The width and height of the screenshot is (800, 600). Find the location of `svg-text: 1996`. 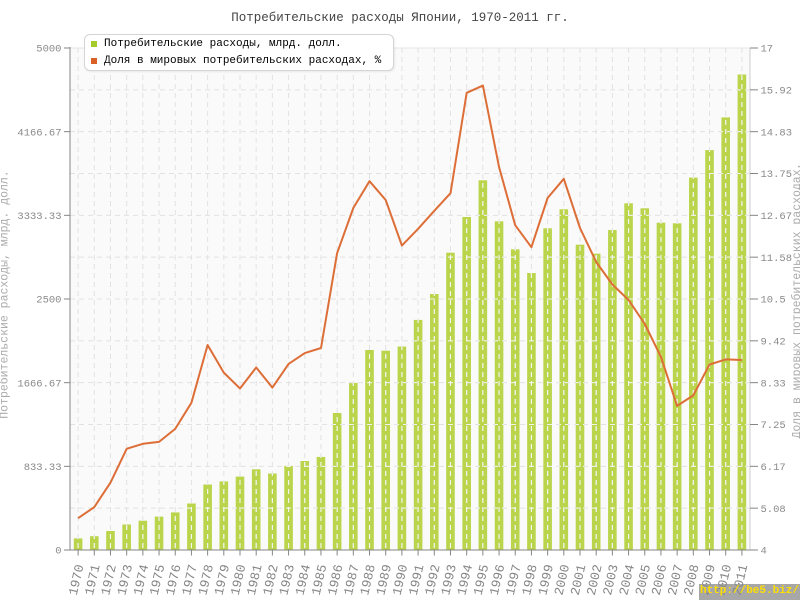

svg-text: 1996 is located at coordinates (498, 580).